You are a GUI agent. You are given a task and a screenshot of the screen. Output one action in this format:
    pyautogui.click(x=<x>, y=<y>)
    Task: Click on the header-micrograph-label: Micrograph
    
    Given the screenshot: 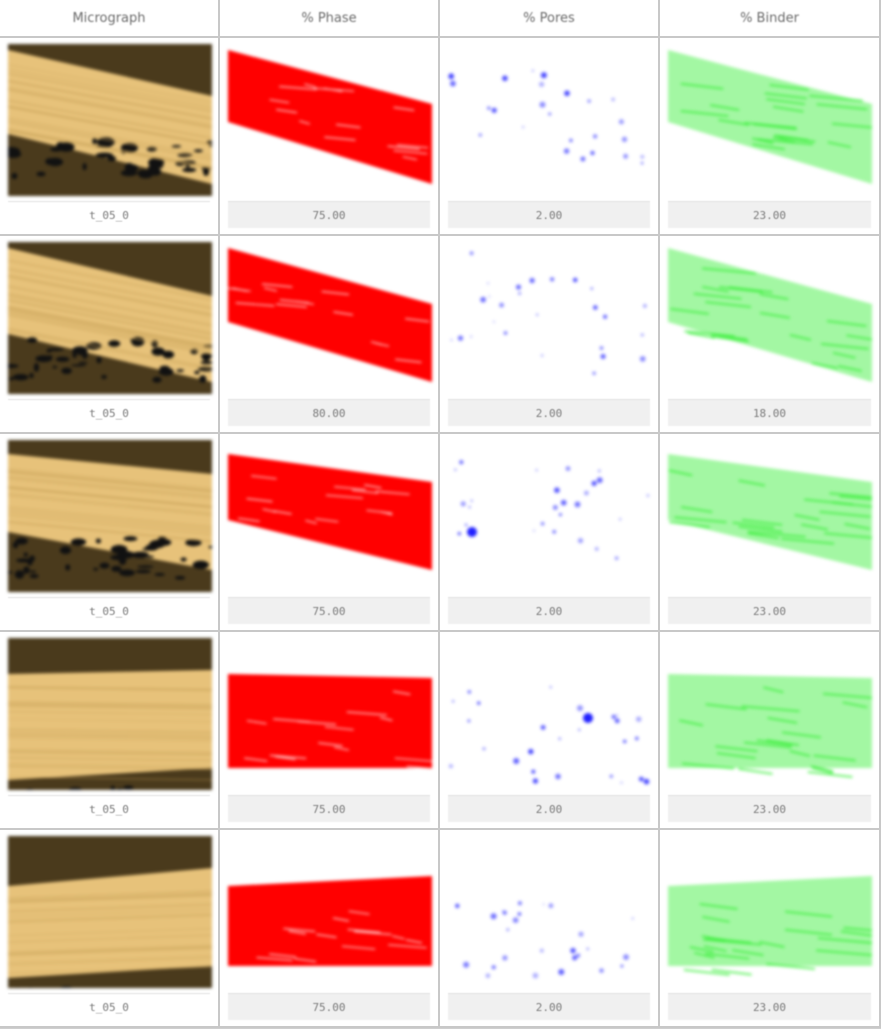 What is the action you would take?
    pyautogui.click(x=109, y=18)
    